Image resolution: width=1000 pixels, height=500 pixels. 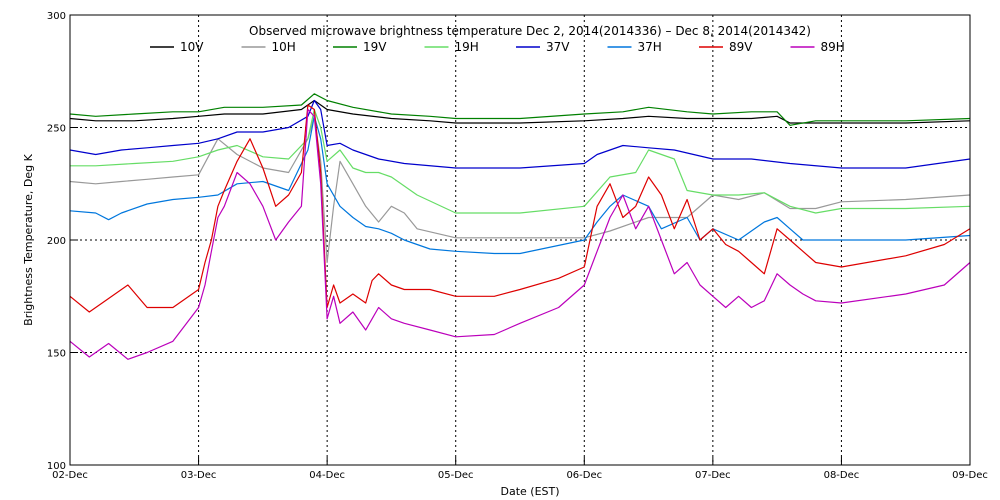 What do you see at coordinates (650, 47) in the screenshot?
I see `legend-label-37H: 37H` at bounding box center [650, 47].